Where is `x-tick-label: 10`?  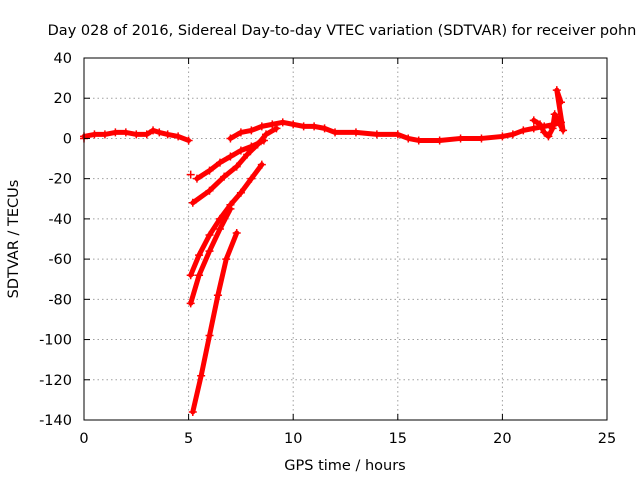
x-tick-label: 10 is located at coordinates (293, 439).